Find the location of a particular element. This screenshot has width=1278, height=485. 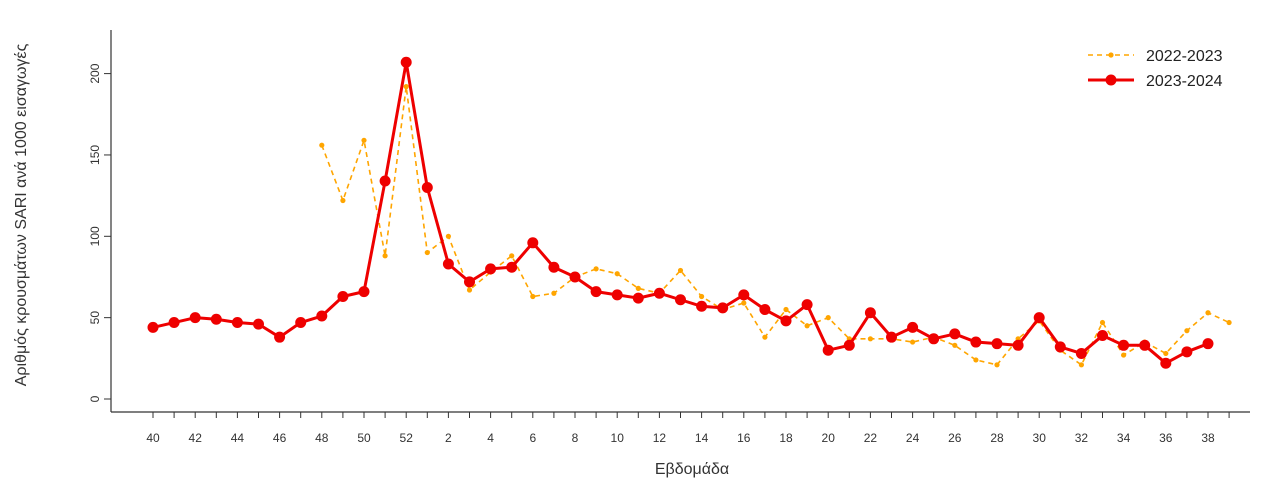

x-tick-label: 48 is located at coordinates (322, 438).